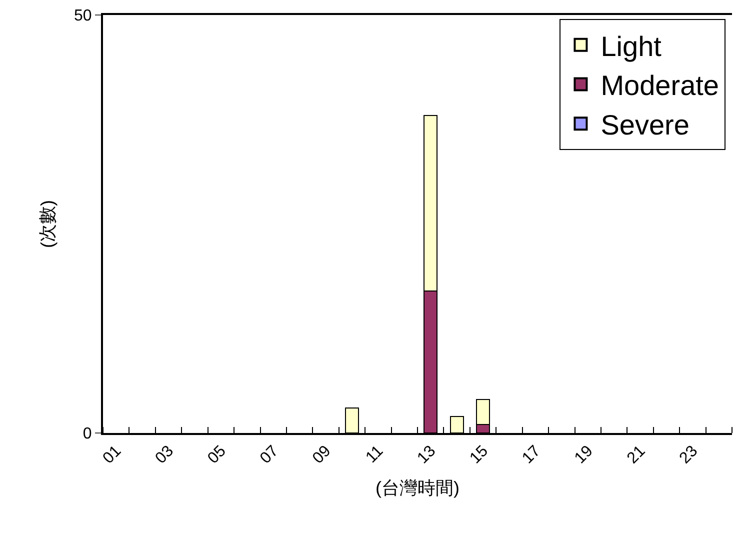 The image size is (734, 546). What do you see at coordinates (83, 16) in the screenshot?
I see `y-tick-label: 50` at bounding box center [83, 16].